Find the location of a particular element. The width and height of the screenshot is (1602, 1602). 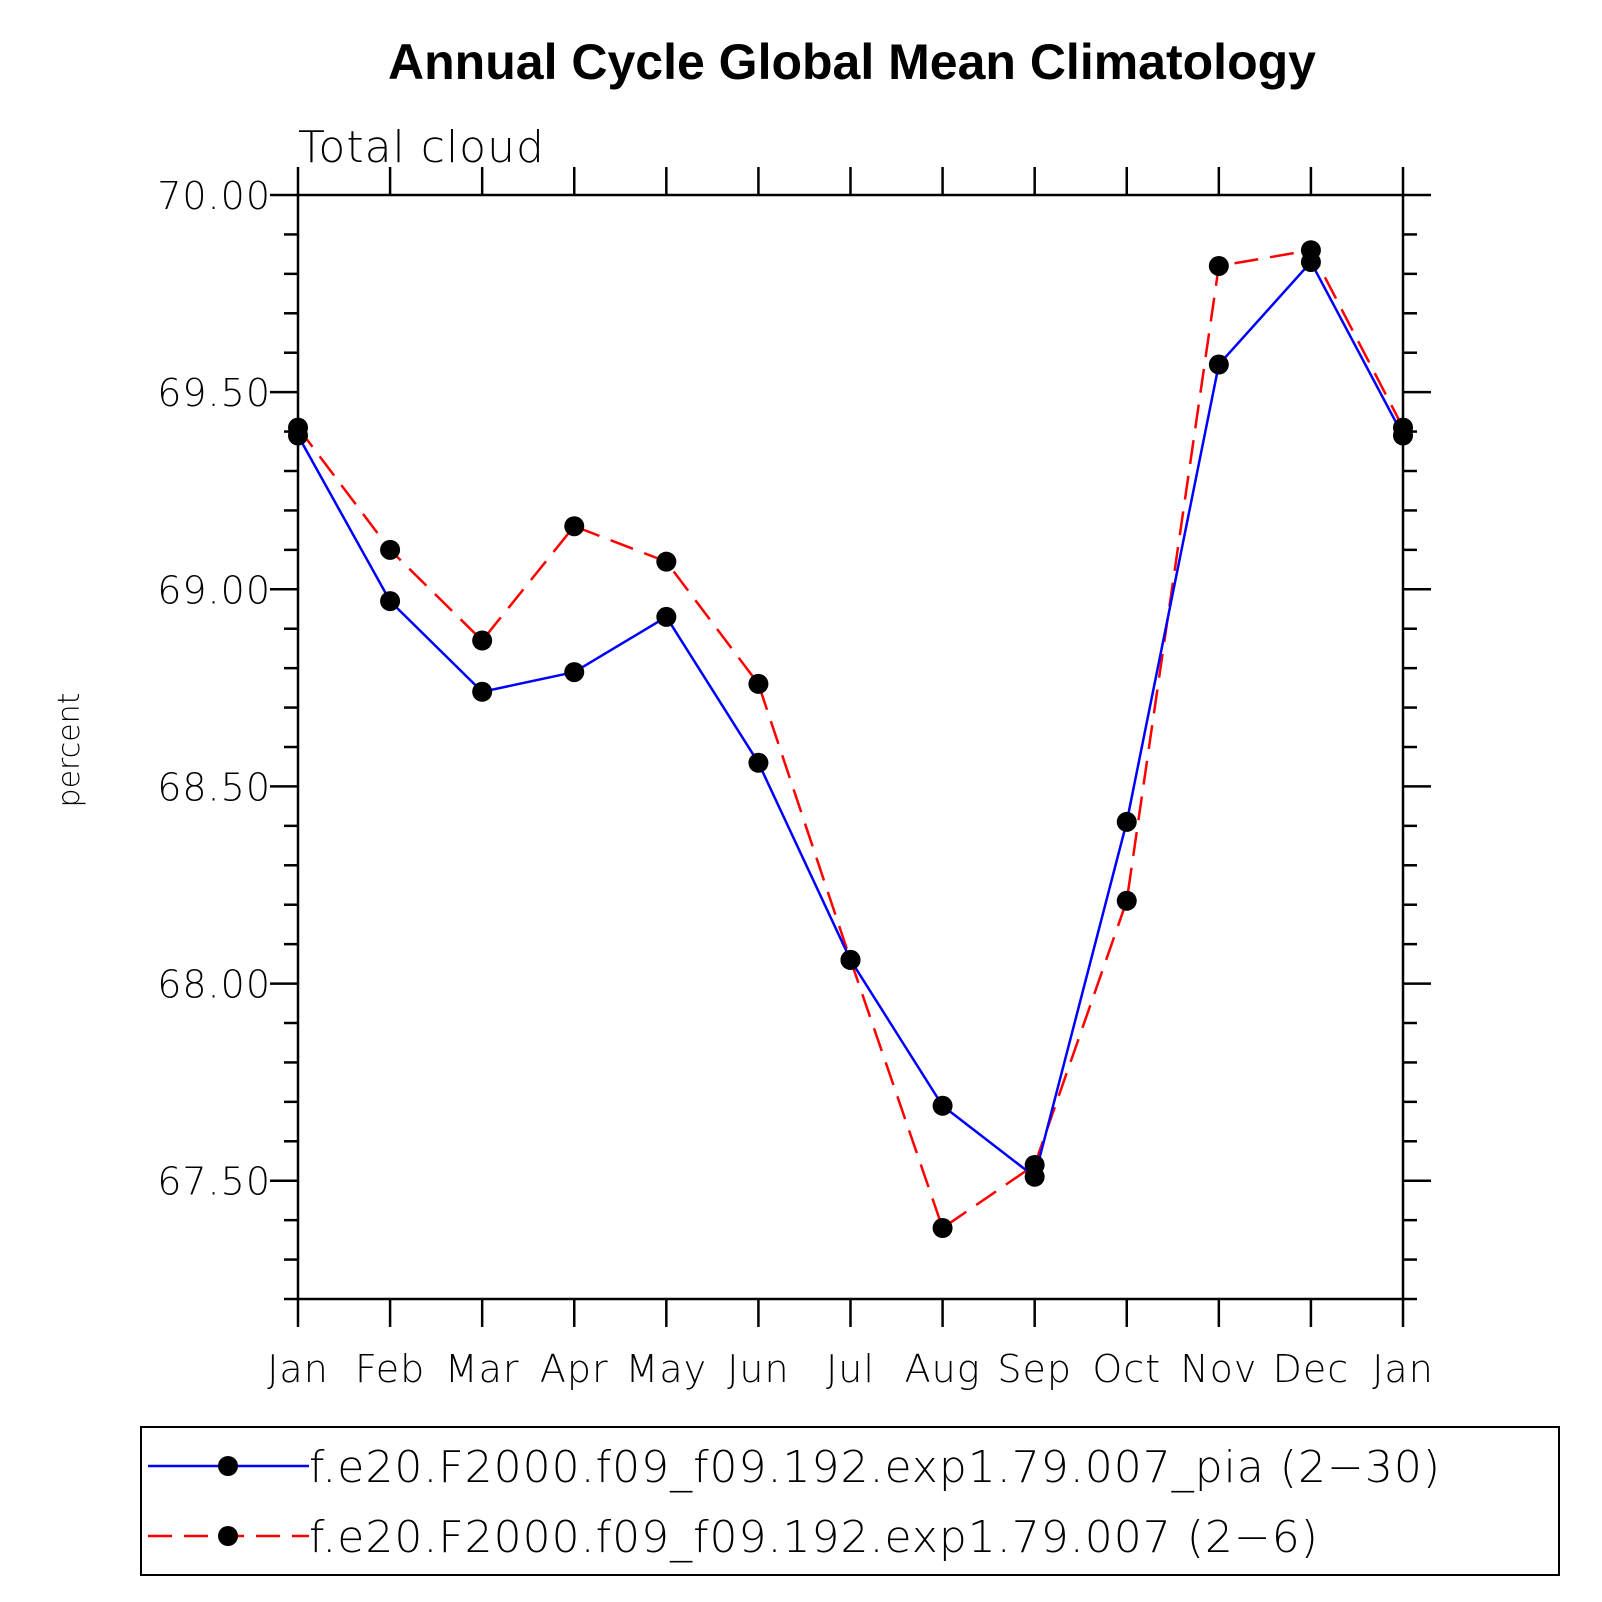

data-point-series-1-jun is located at coordinates (758, 762).